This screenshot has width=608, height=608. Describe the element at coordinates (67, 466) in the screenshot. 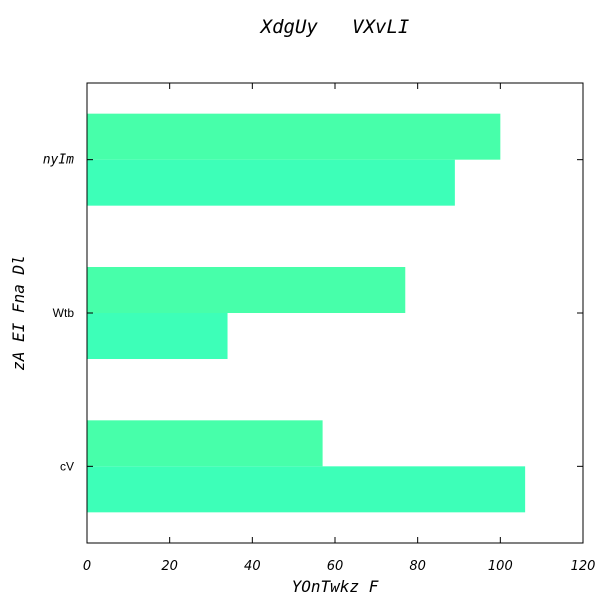

I see `y-tick-label: cV` at that location.